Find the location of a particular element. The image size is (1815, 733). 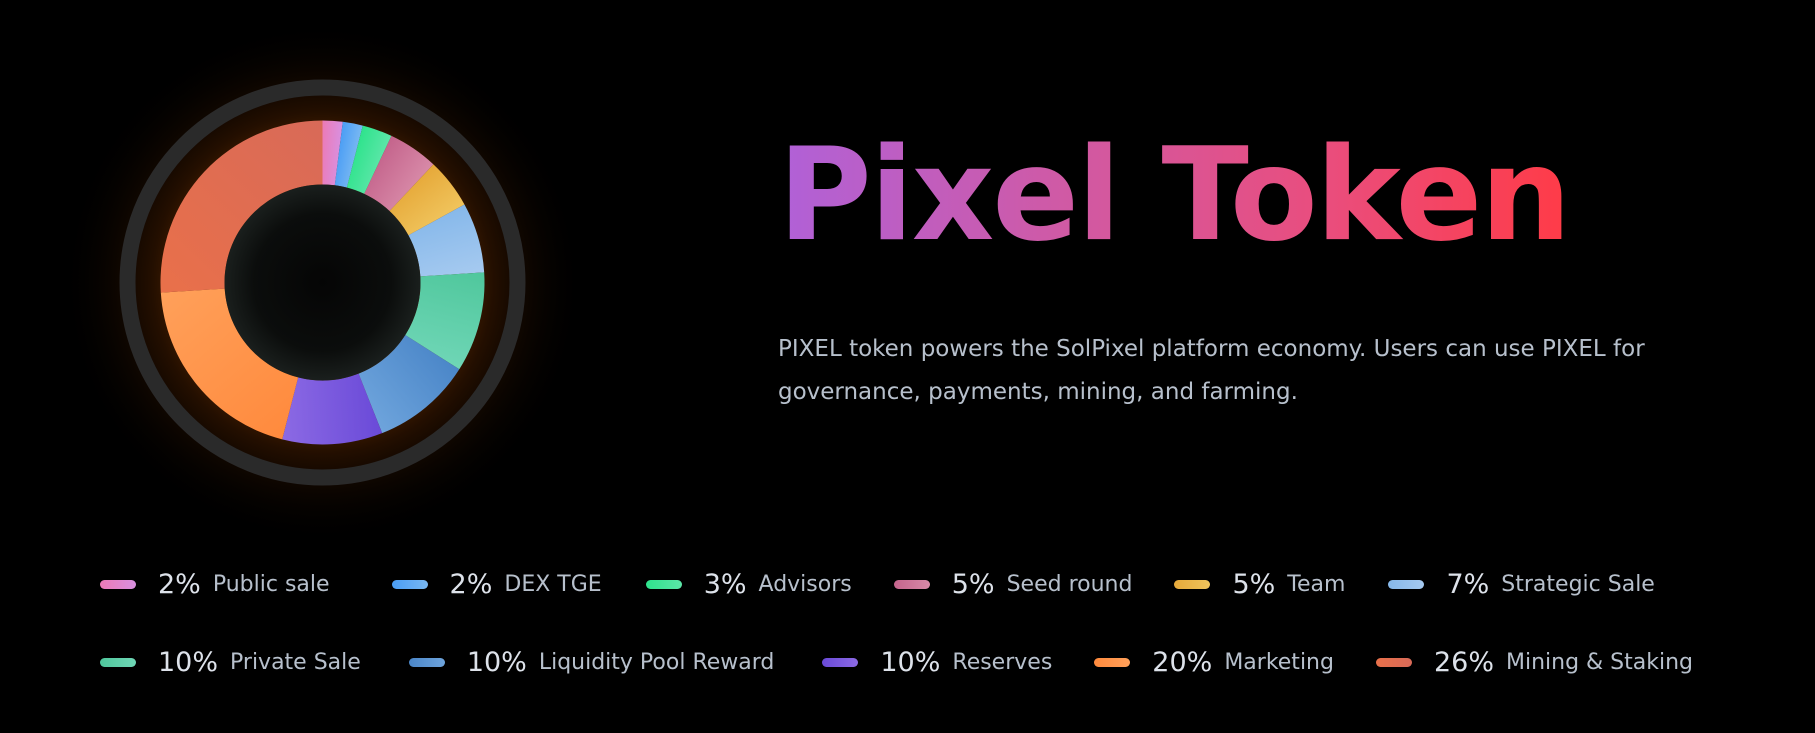

legend-label: Liquidity Pool Reward is located at coordinates (656, 662).